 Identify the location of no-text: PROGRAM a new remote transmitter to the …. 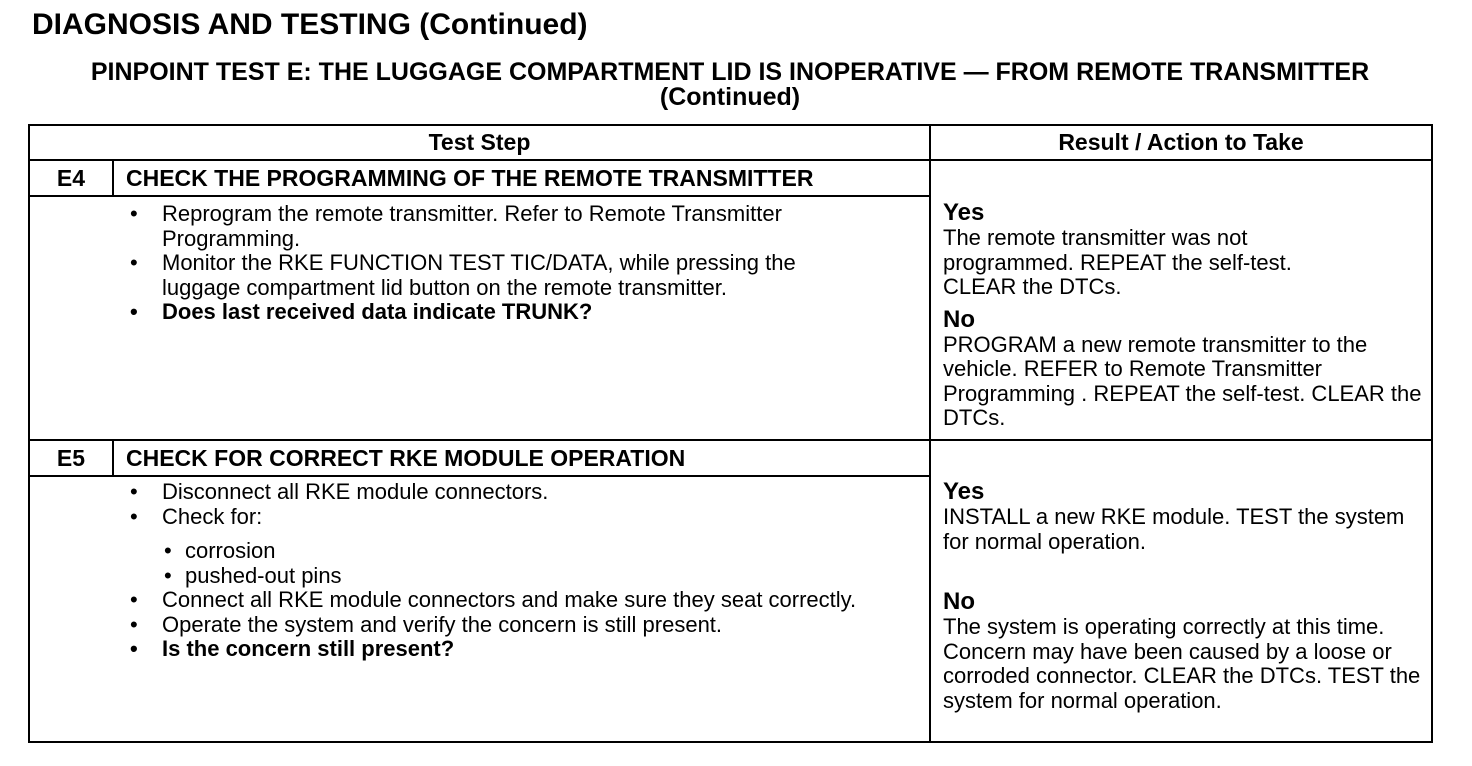
(1182, 380).